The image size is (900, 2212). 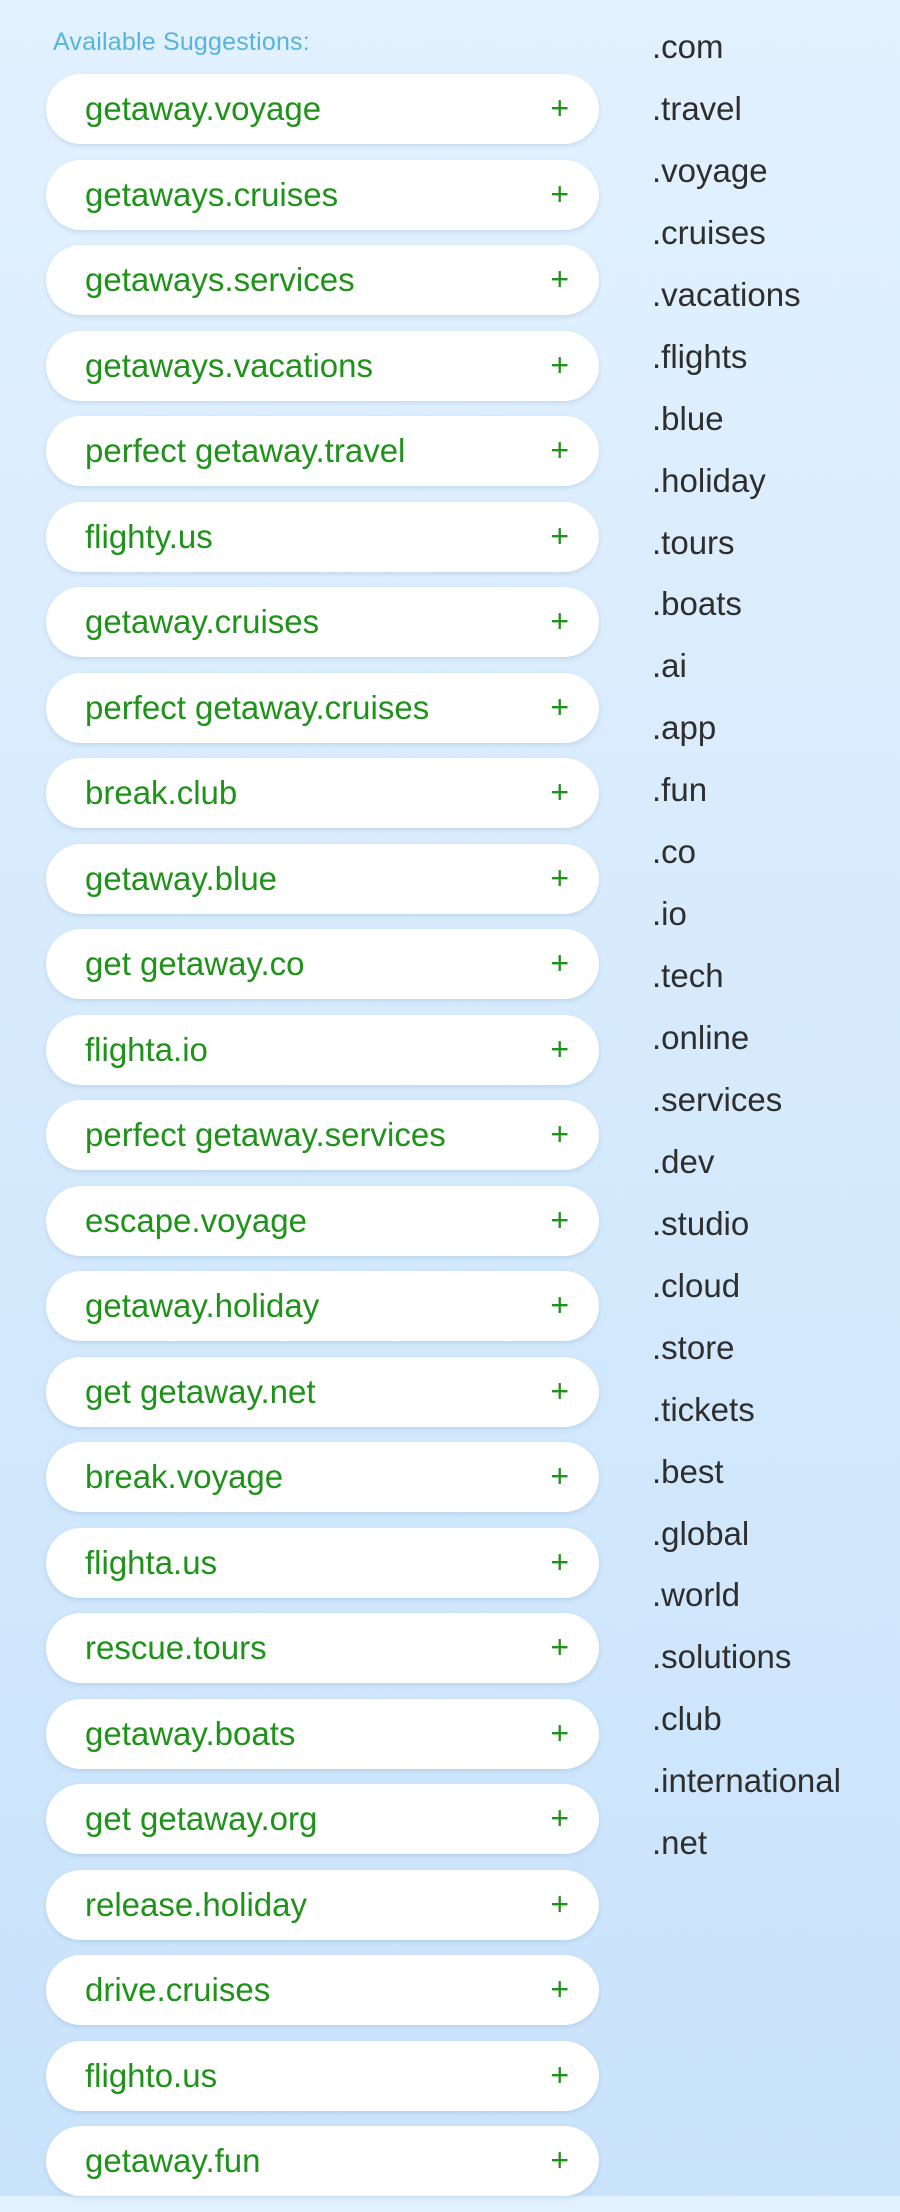 What do you see at coordinates (669, 666) in the screenshot?
I see `tld-option: .ai` at bounding box center [669, 666].